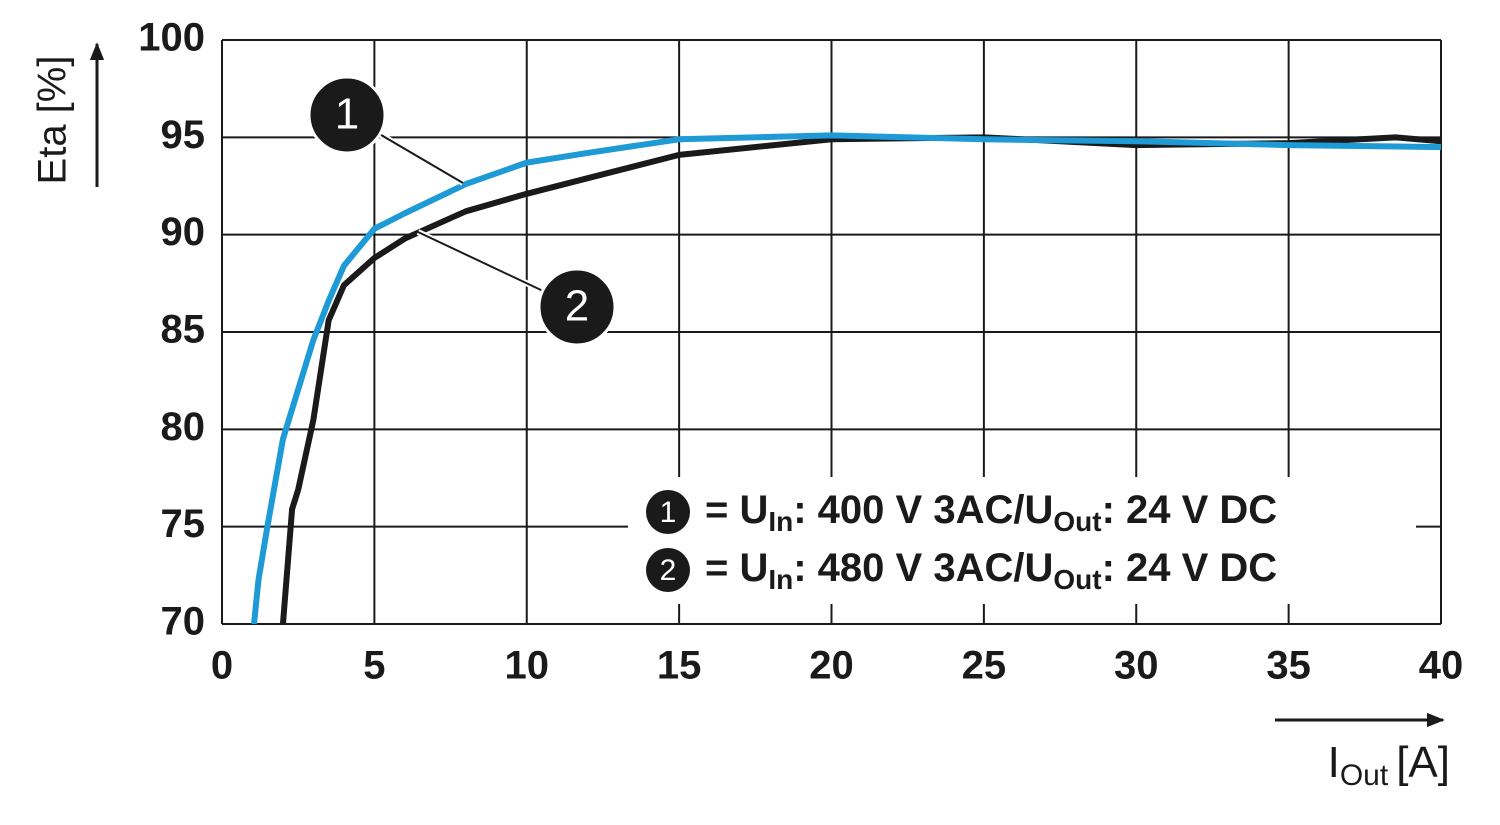 The image size is (1500, 825). Describe the element at coordinates (171, 38) in the screenshot. I see `y-tick-label: 100` at that location.